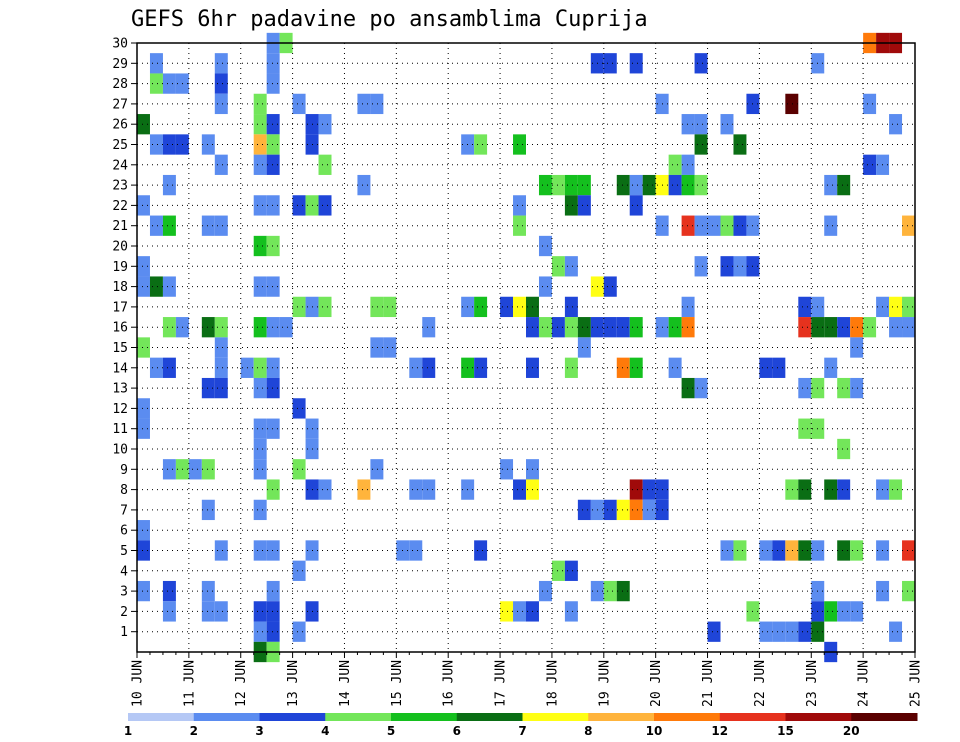 Image resolution: width=960 pixels, height=742 pixels. What do you see at coordinates (345, 683) in the screenshot?
I see `x-tick-label: 14 JUN` at bounding box center [345, 683].